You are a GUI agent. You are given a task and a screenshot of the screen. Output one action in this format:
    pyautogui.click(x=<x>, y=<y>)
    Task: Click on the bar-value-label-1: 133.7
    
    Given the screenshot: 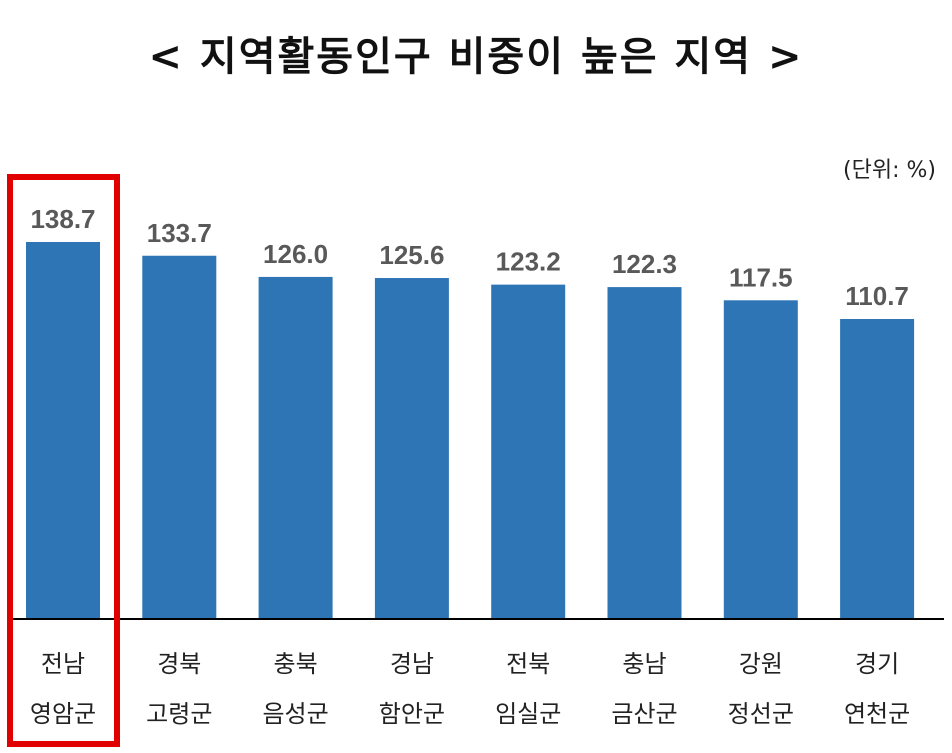 What is the action you would take?
    pyautogui.click(x=179, y=233)
    